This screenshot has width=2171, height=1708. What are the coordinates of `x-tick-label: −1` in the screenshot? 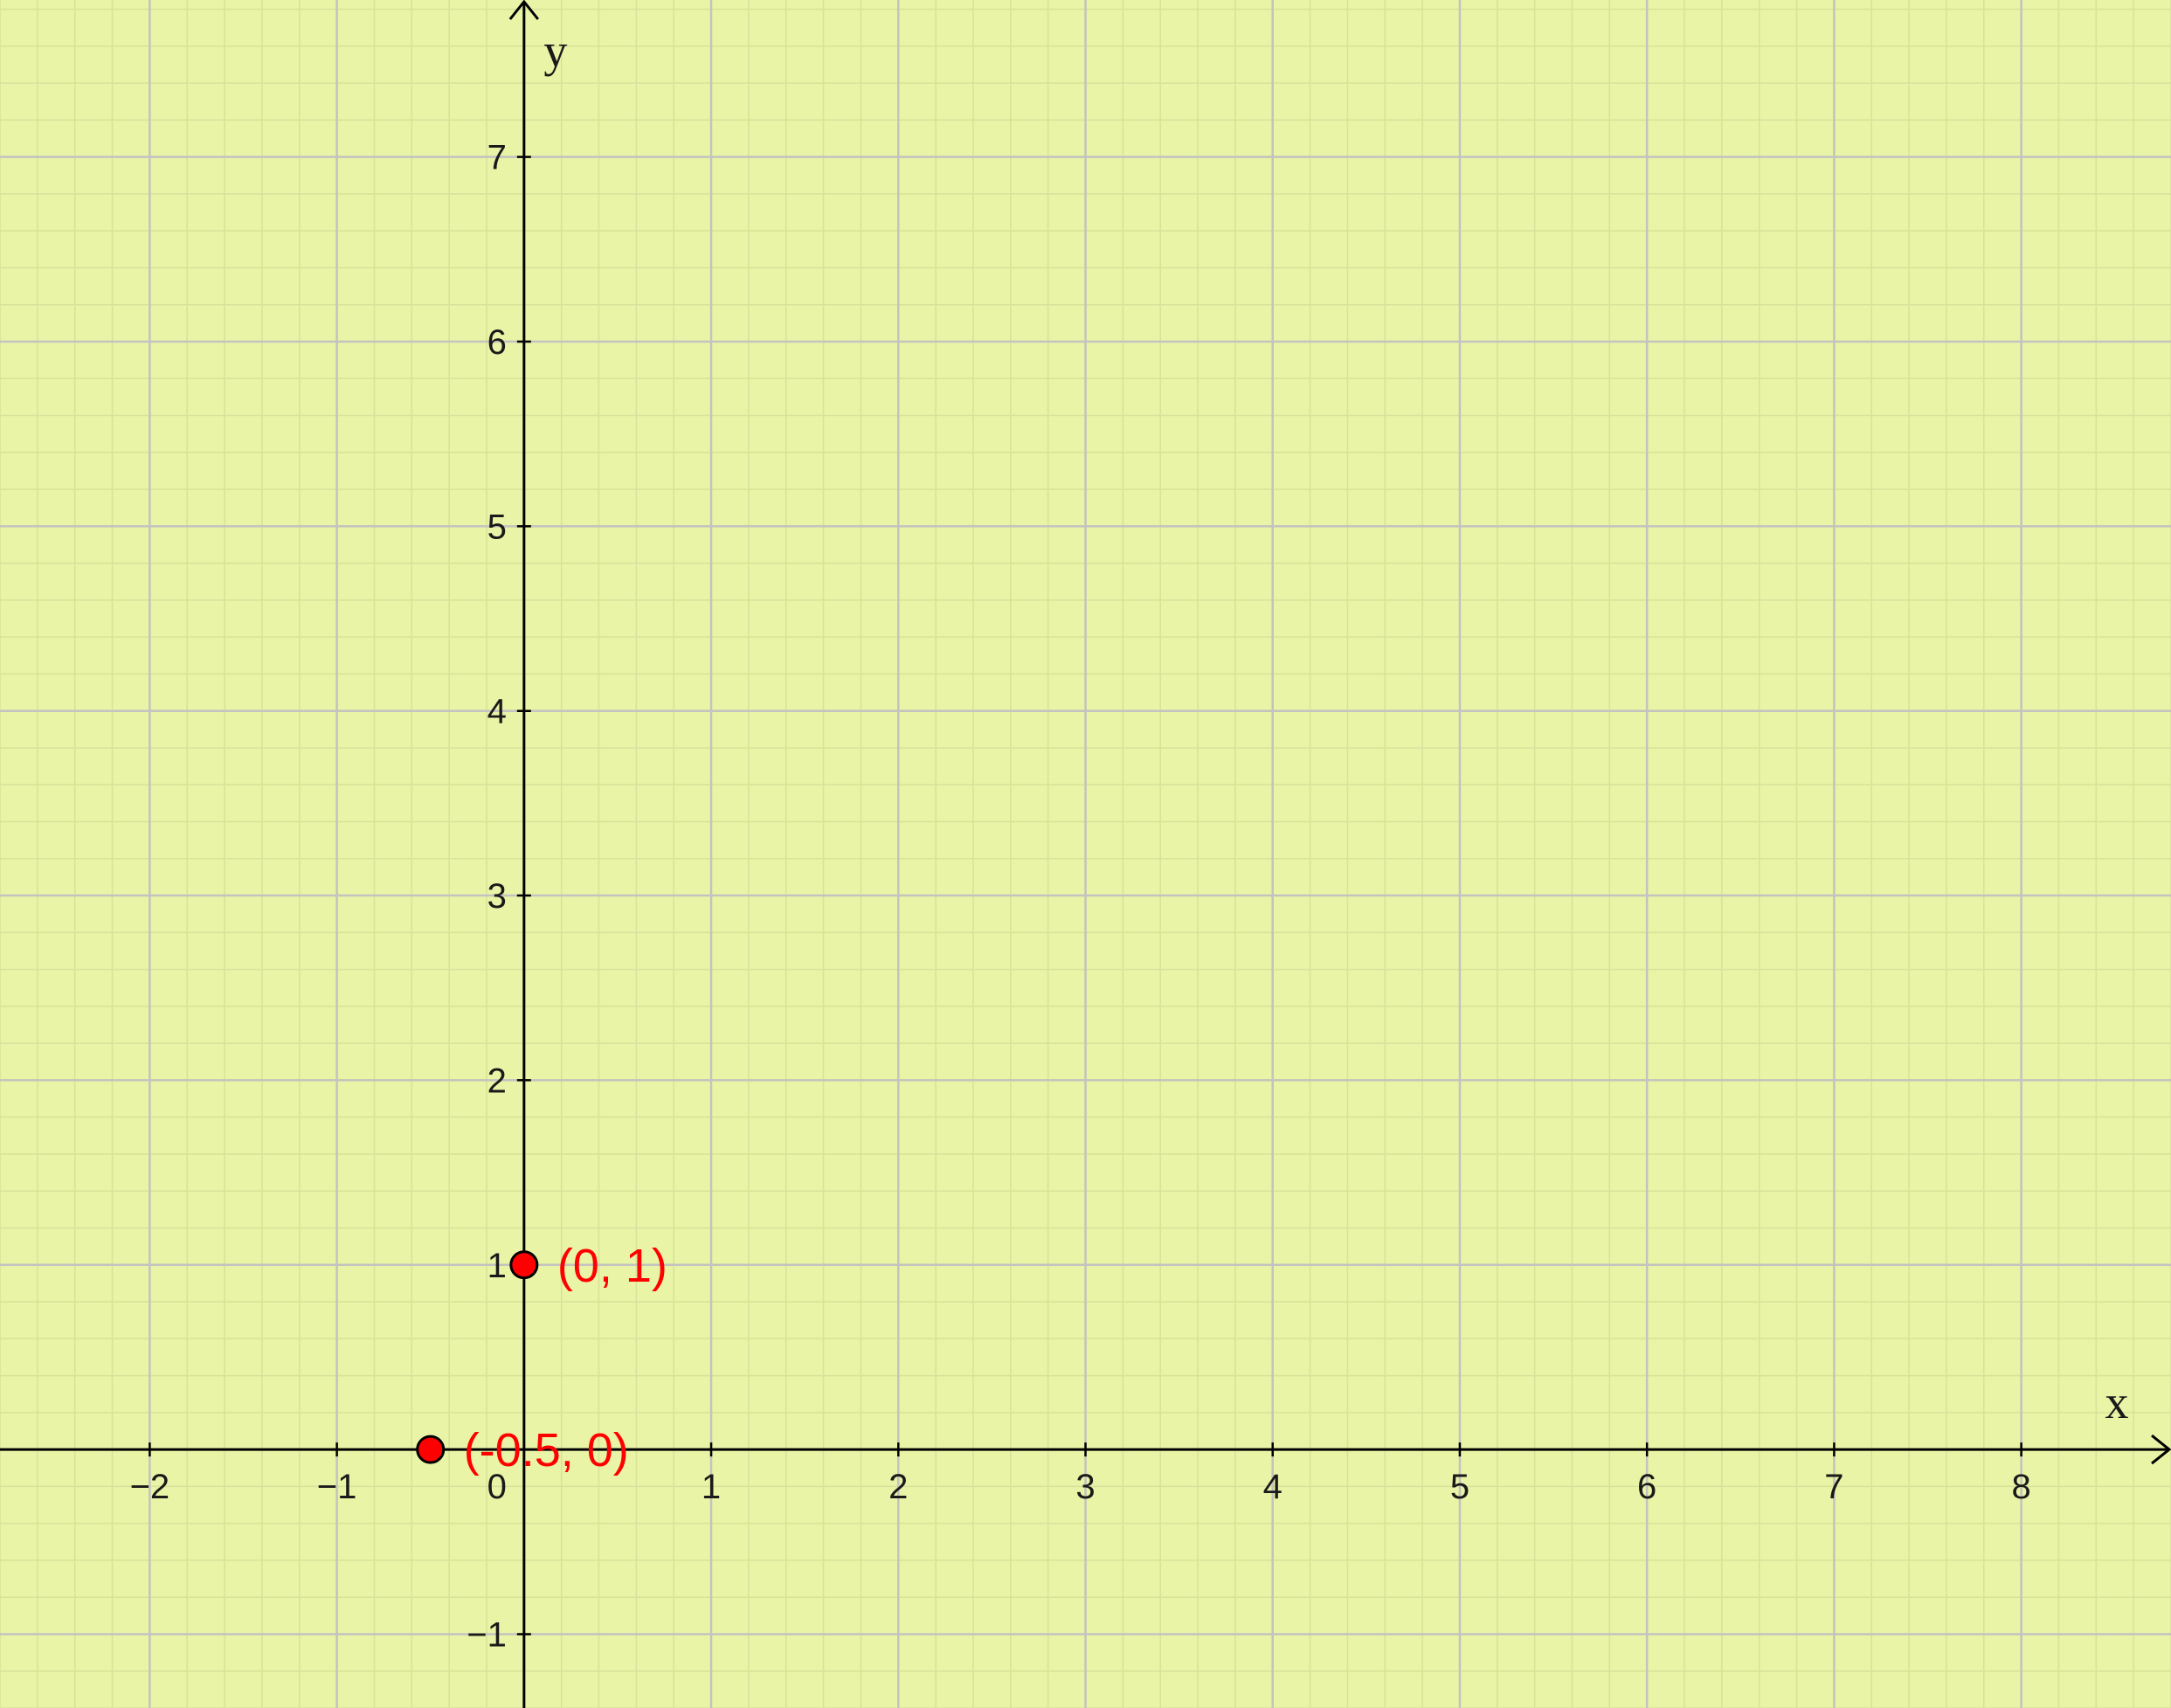 It's located at (337, 1487).